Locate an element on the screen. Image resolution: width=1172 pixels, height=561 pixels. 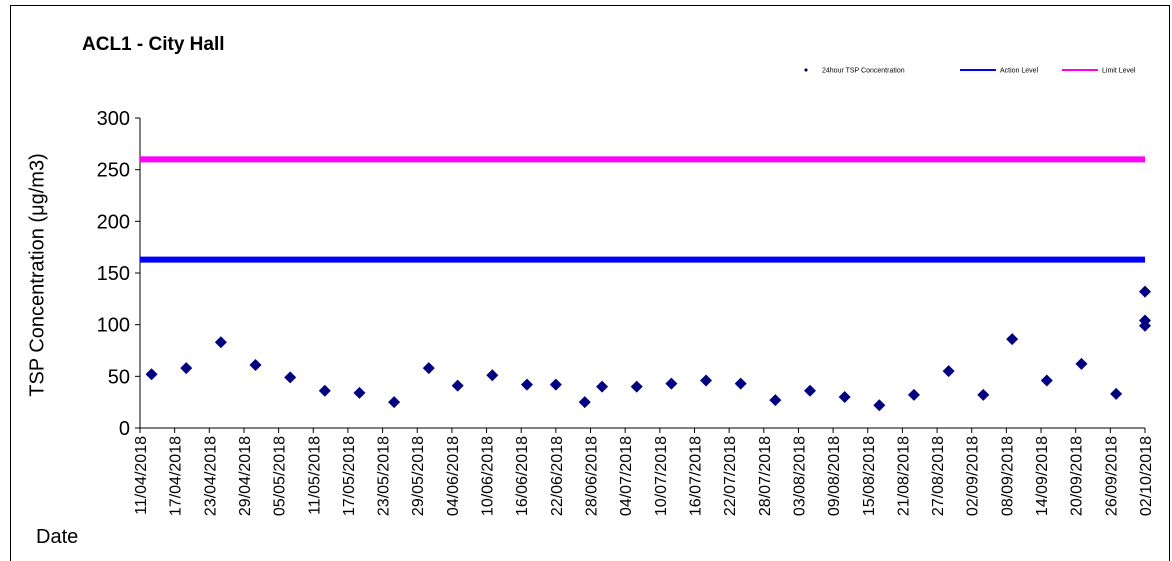
x-tick-label: 05/05/2018 is located at coordinates (280, 476).